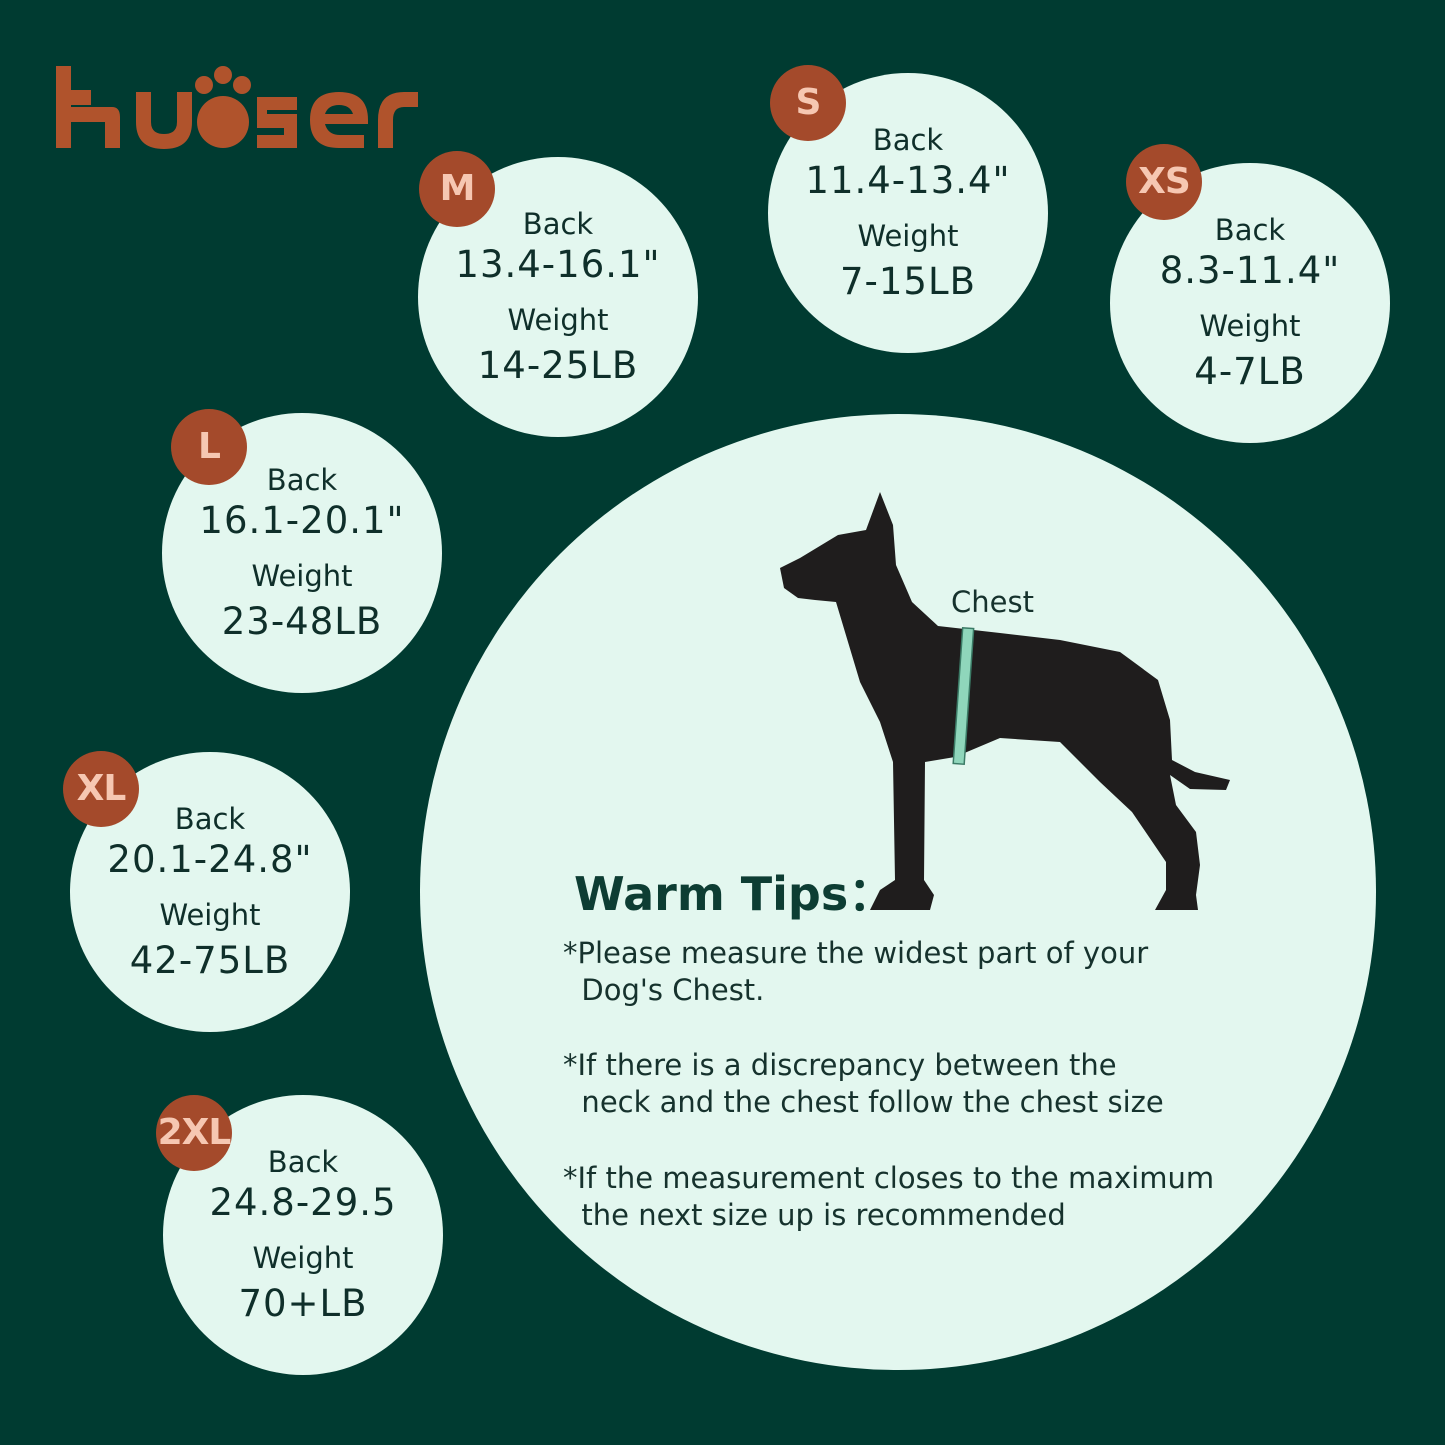  I want to click on weight-value: 4-7LB, so click(1250, 371).